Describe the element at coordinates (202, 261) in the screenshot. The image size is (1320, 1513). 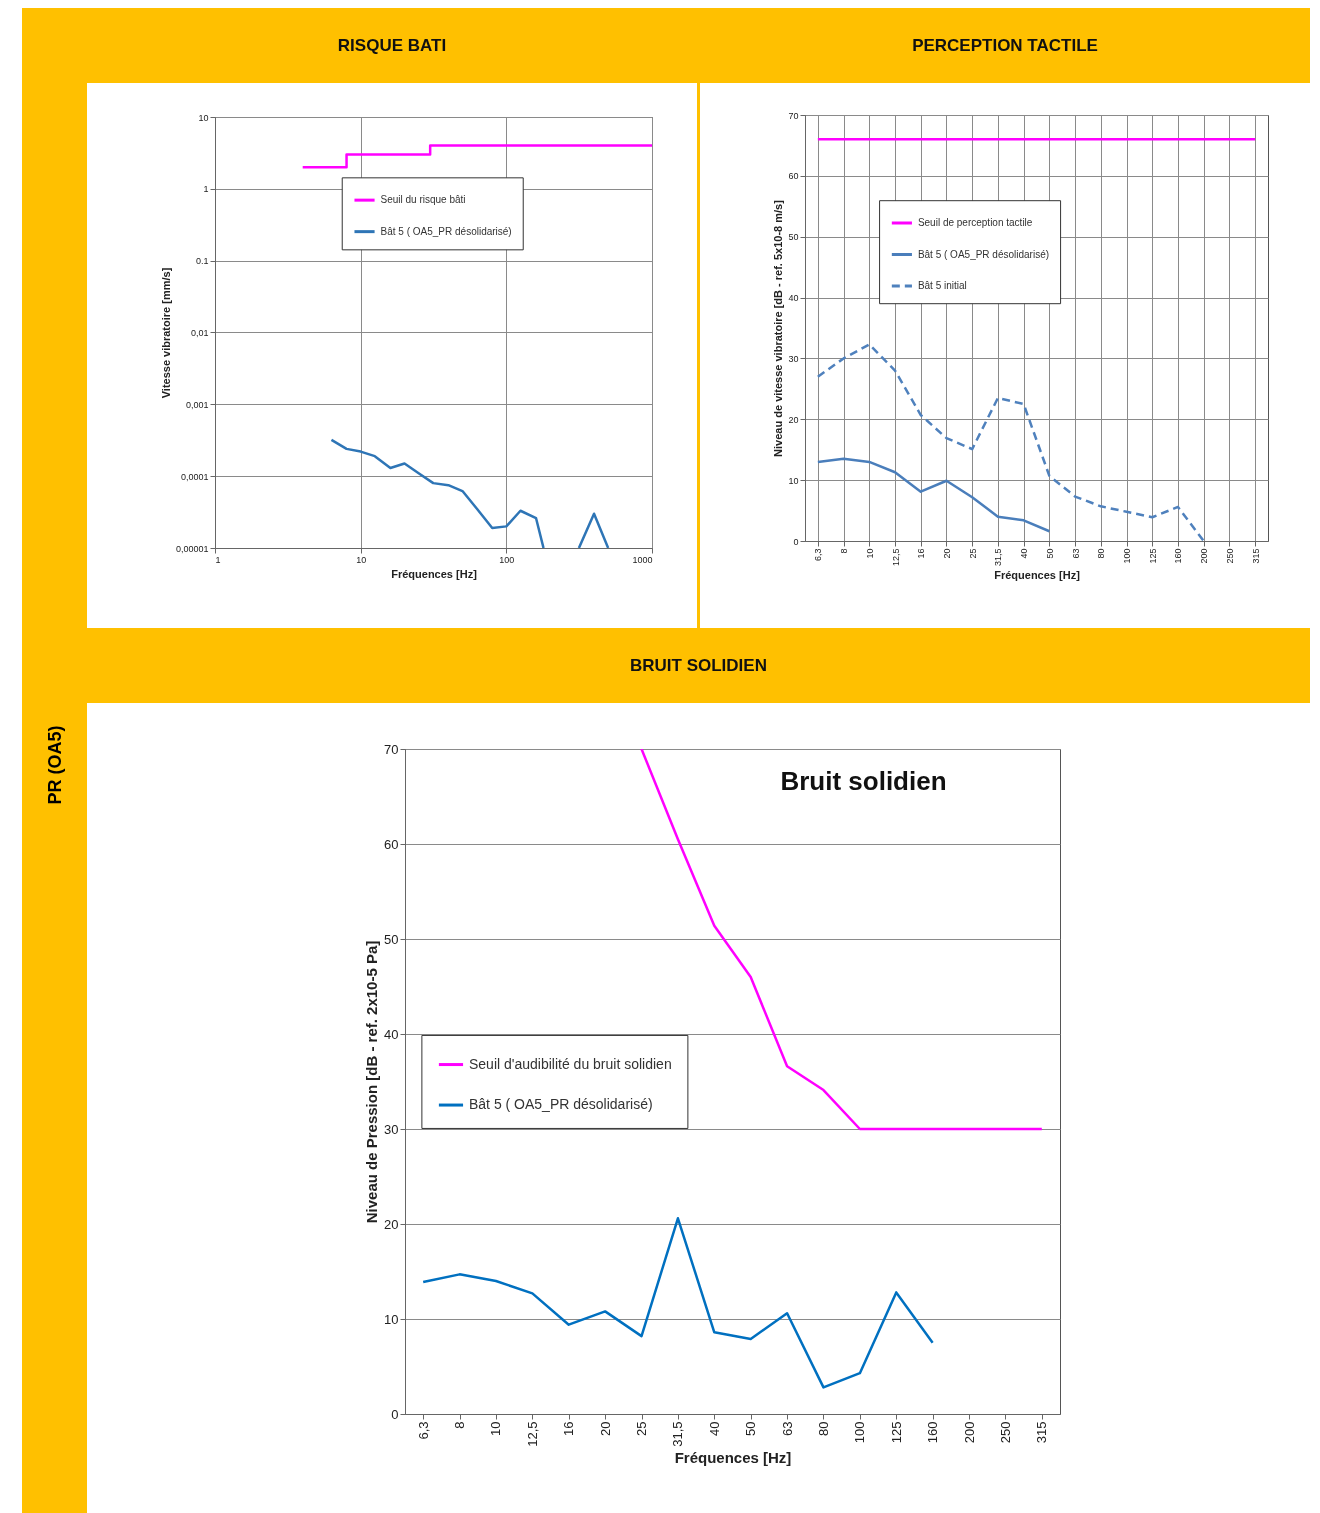
I see `y-tick-label: 0.1` at that location.